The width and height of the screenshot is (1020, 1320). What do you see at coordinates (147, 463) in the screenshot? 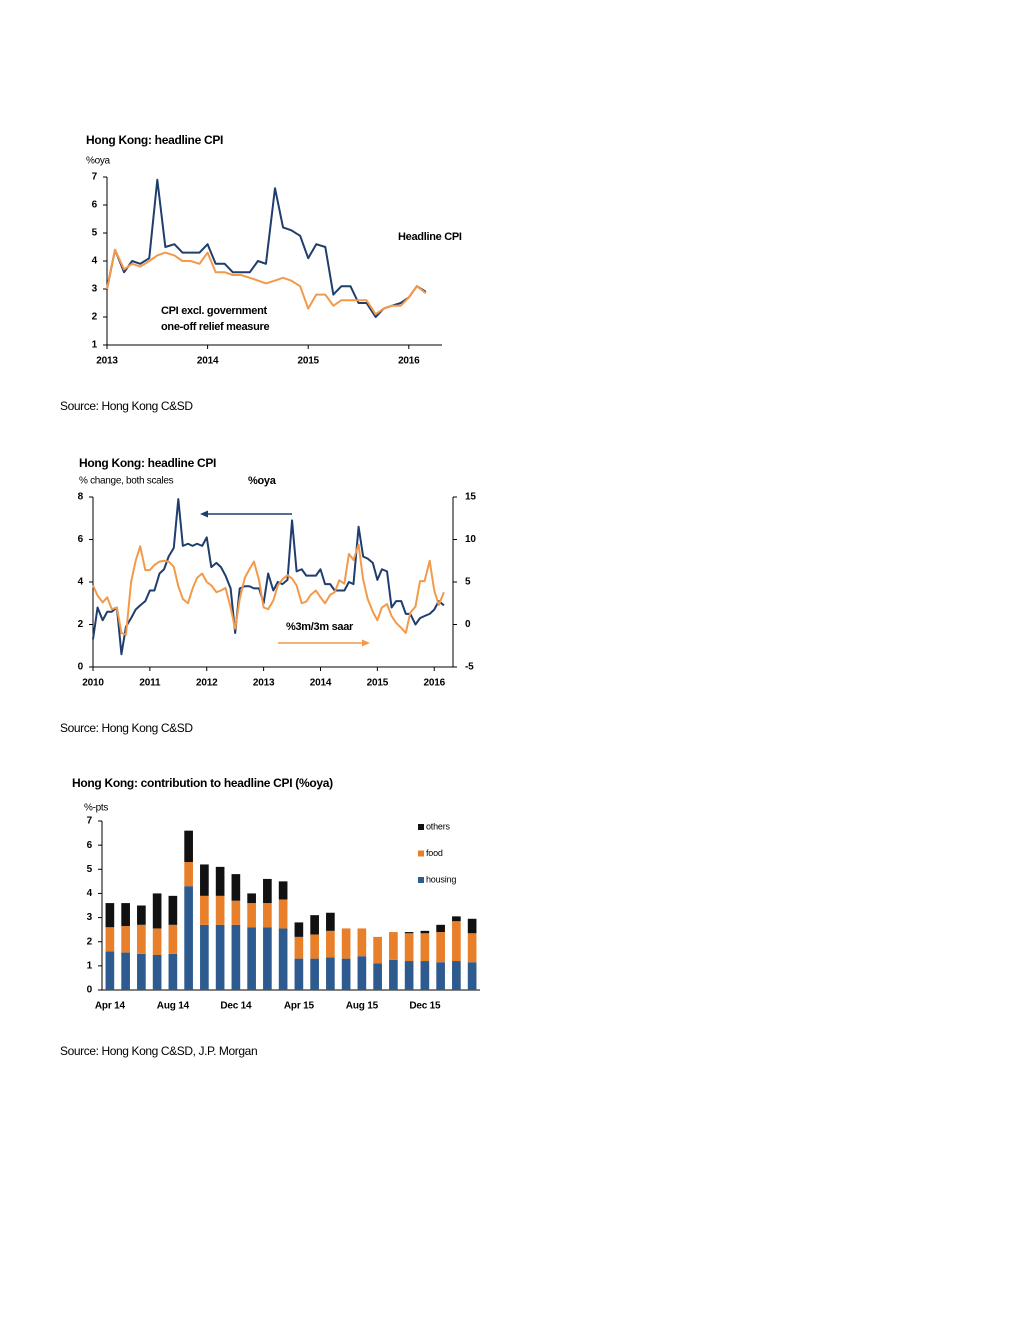
I see `chart-title: Hong Kong: headline CPI` at bounding box center [147, 463].